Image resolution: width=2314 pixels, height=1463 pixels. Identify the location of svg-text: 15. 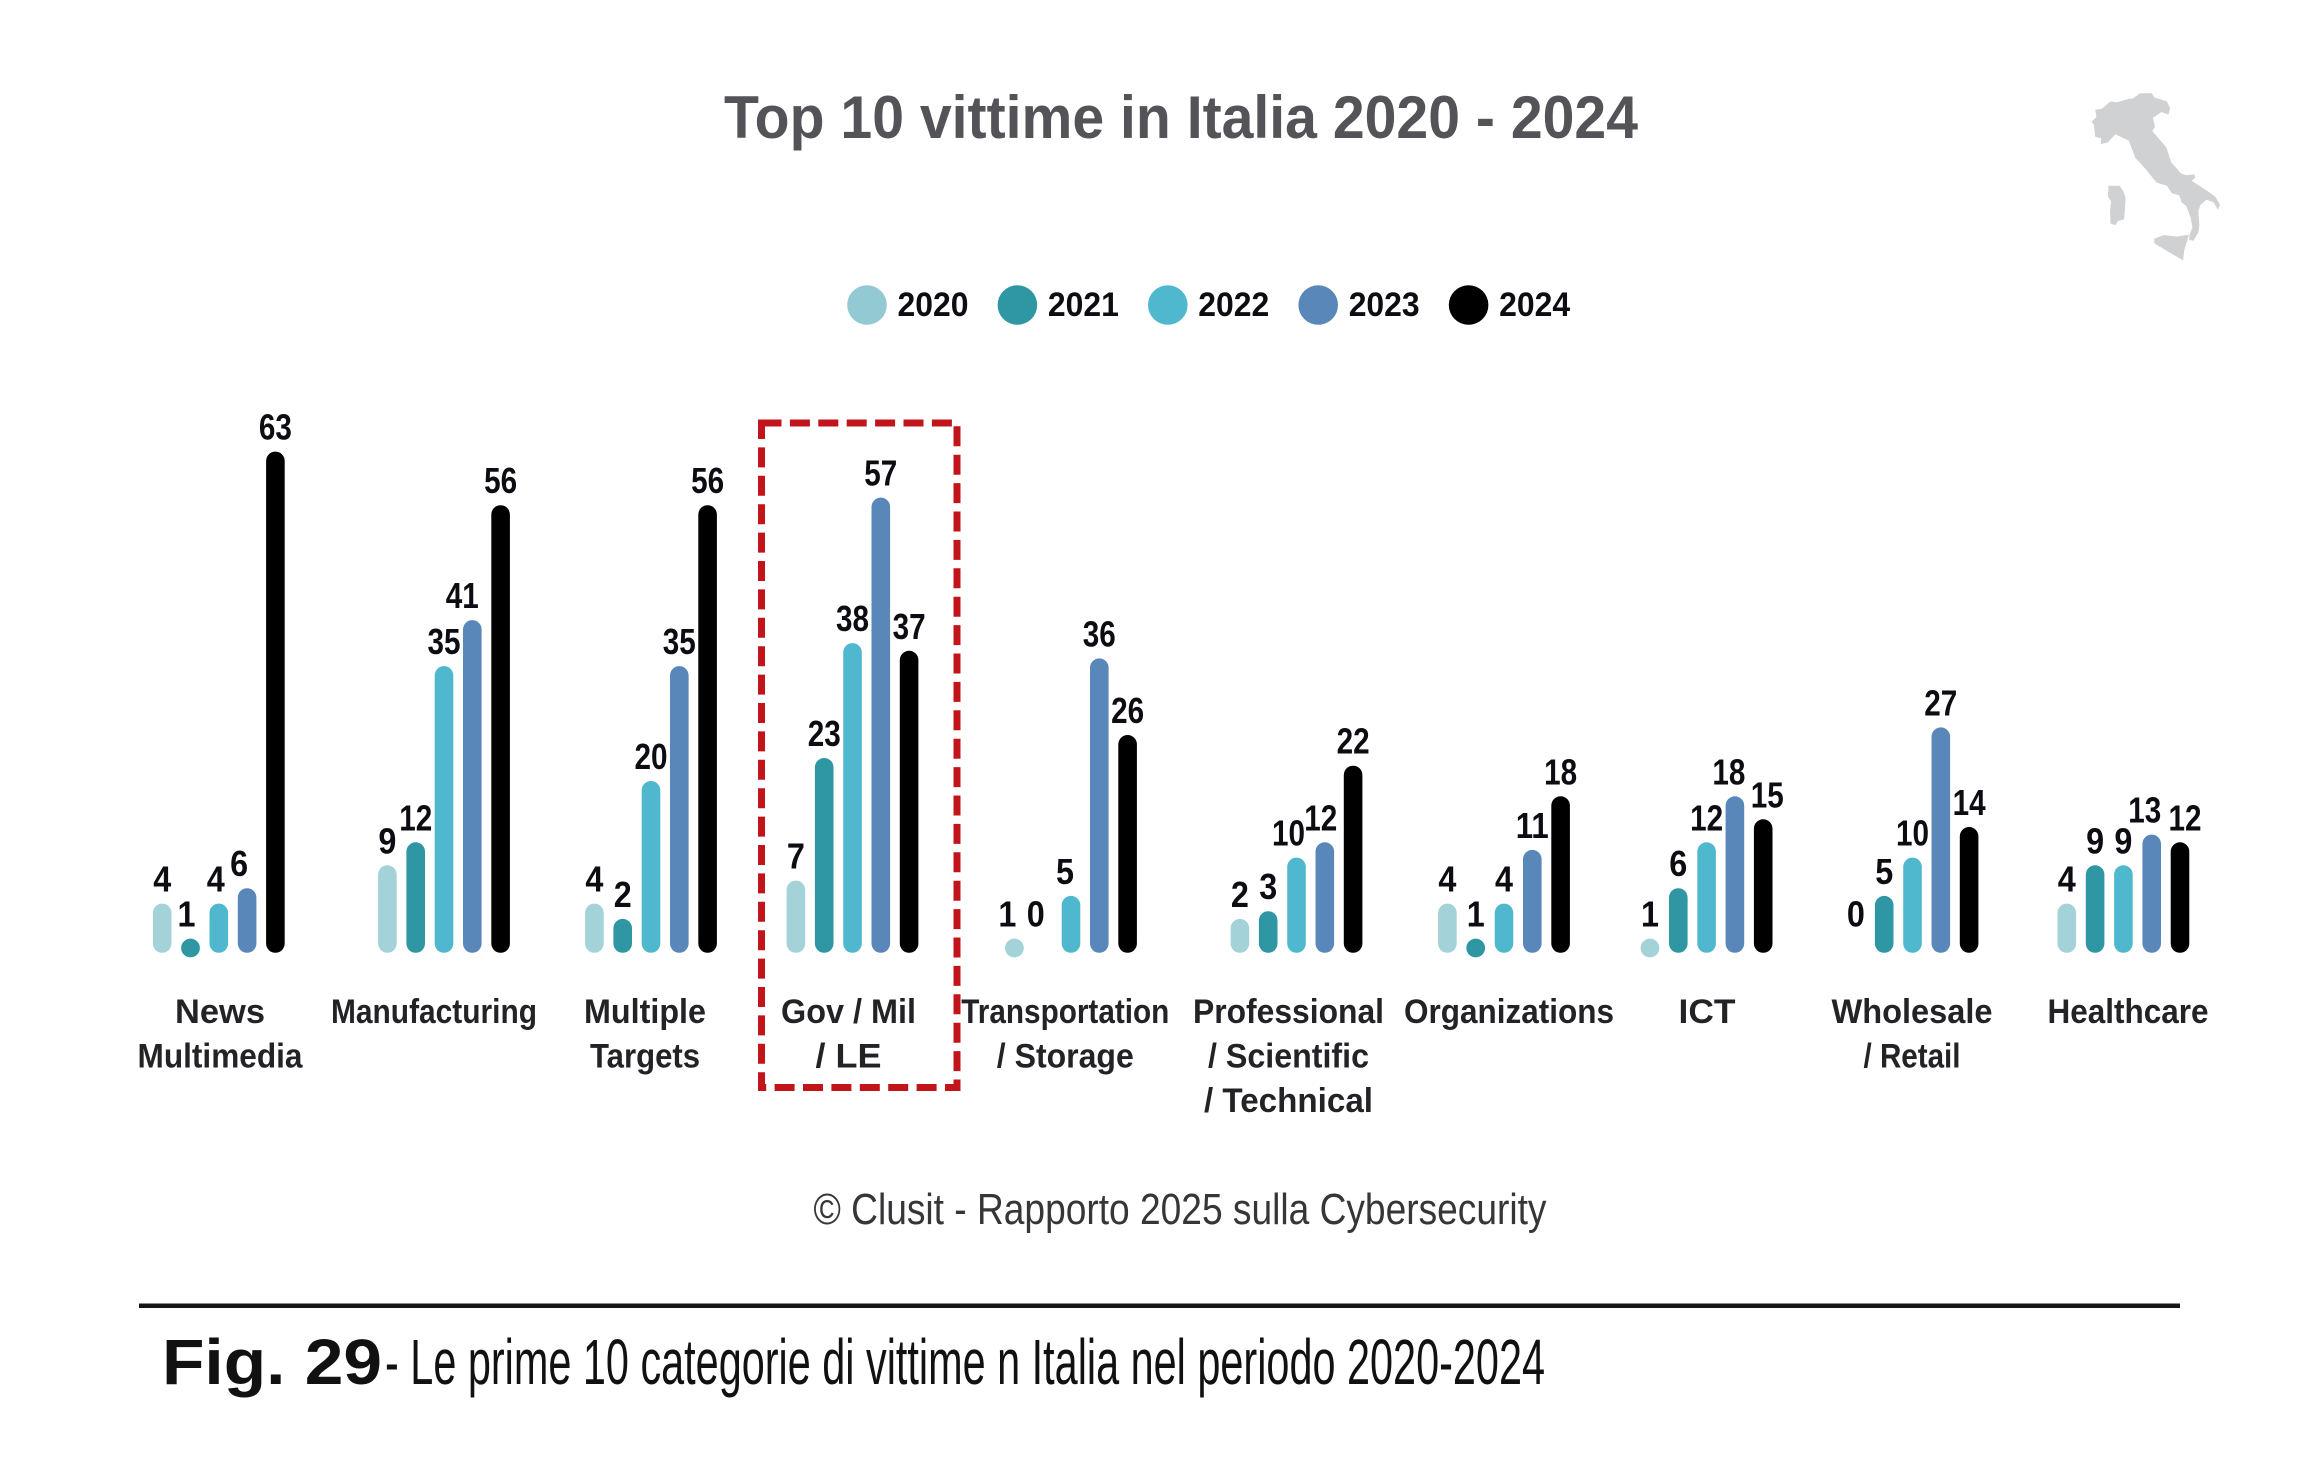
(1767, 794).